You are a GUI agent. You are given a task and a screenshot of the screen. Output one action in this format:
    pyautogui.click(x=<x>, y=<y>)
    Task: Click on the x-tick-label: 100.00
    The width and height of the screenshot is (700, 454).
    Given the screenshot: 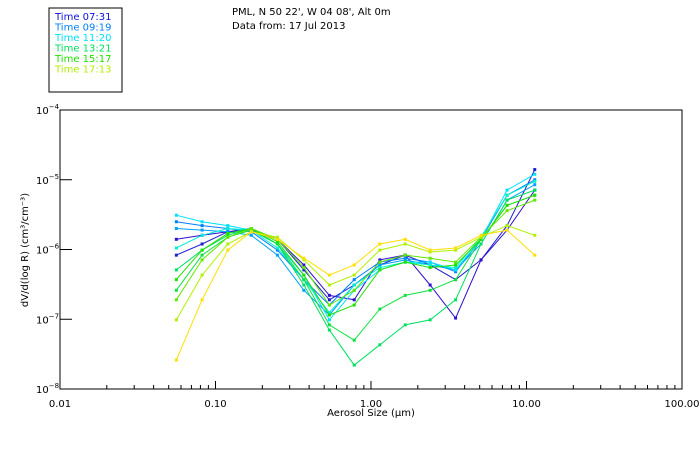 What is the action you would take?
    pyautogui.click(x=682, y=404)
    